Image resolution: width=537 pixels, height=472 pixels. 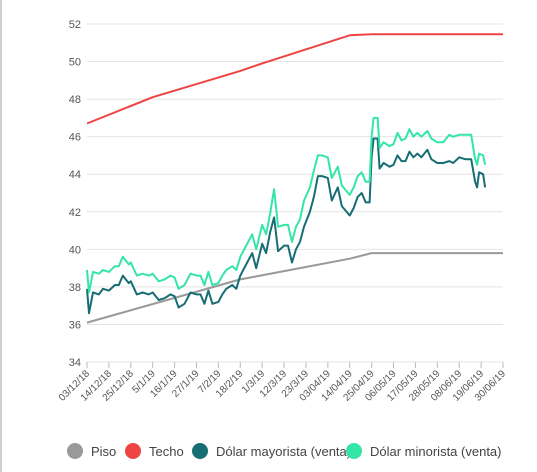 What do you see at coordinates (200, 451) in the screenshot?
I see `legend-swatch-dolar-mayorista` at bounding box center [200, 451].